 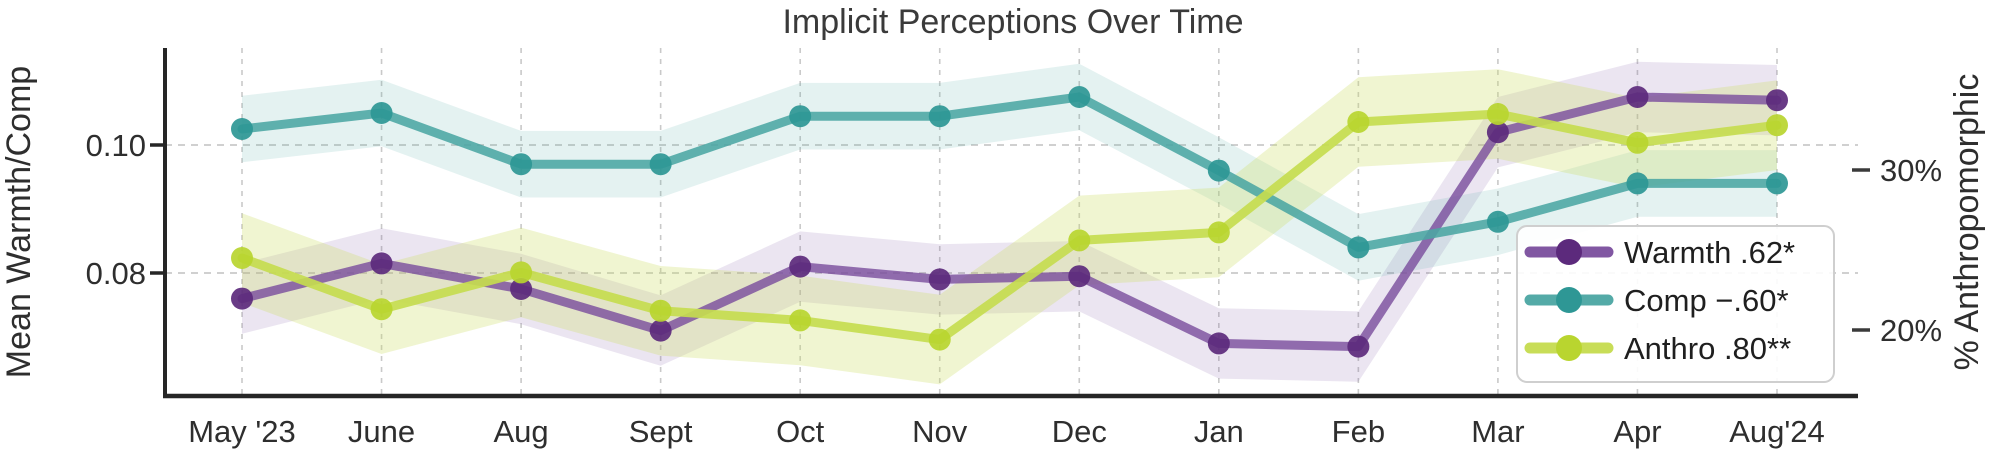 I want to click on chart-title: Implicit Perceptions Over Time, so click(x=1012, y=22).